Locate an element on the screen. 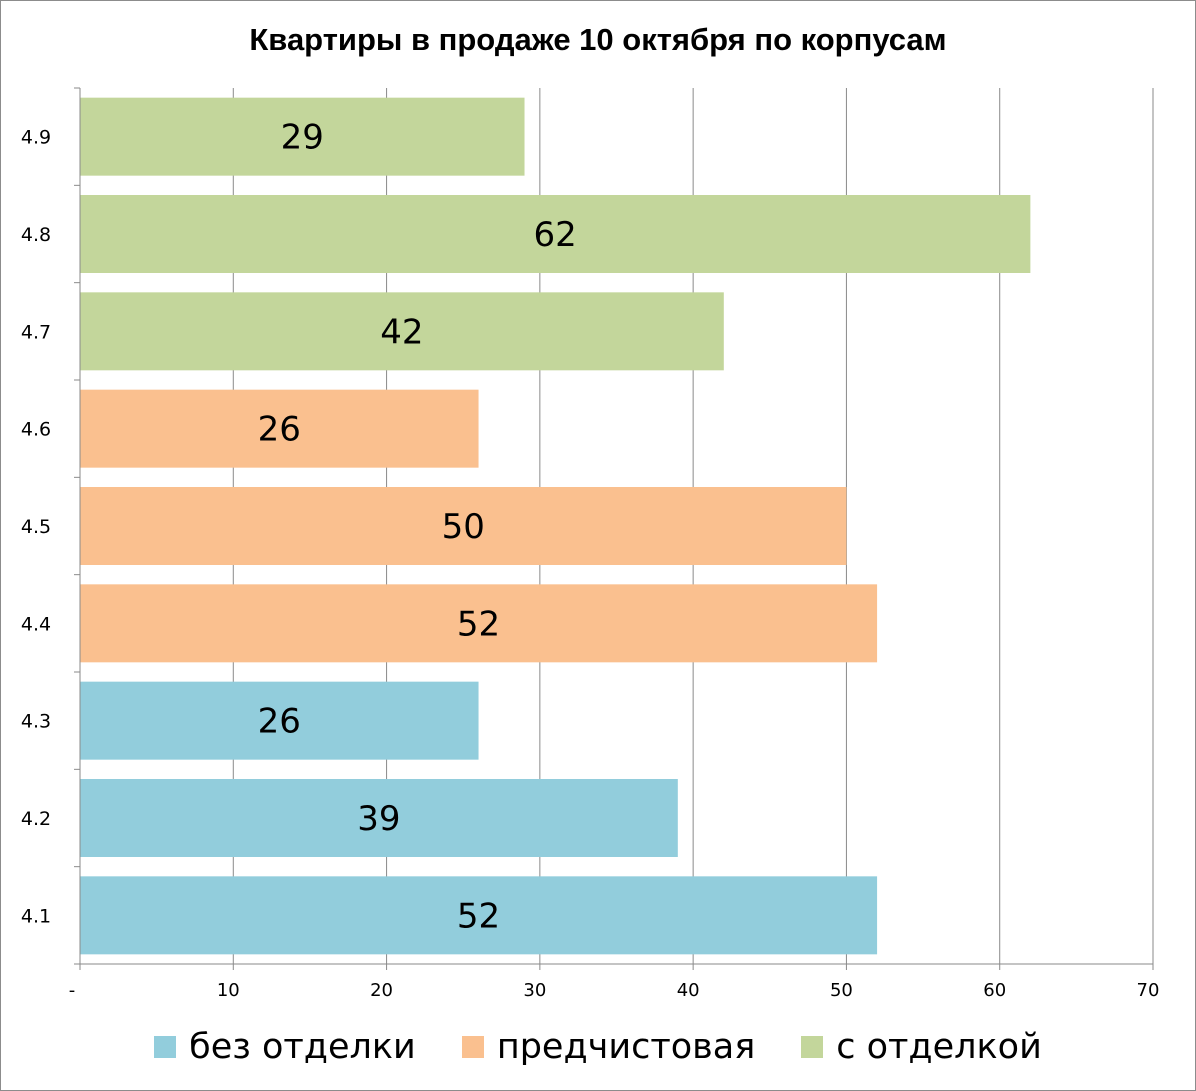  data-label-4.1: 52 is located at coordinates (478, 916).